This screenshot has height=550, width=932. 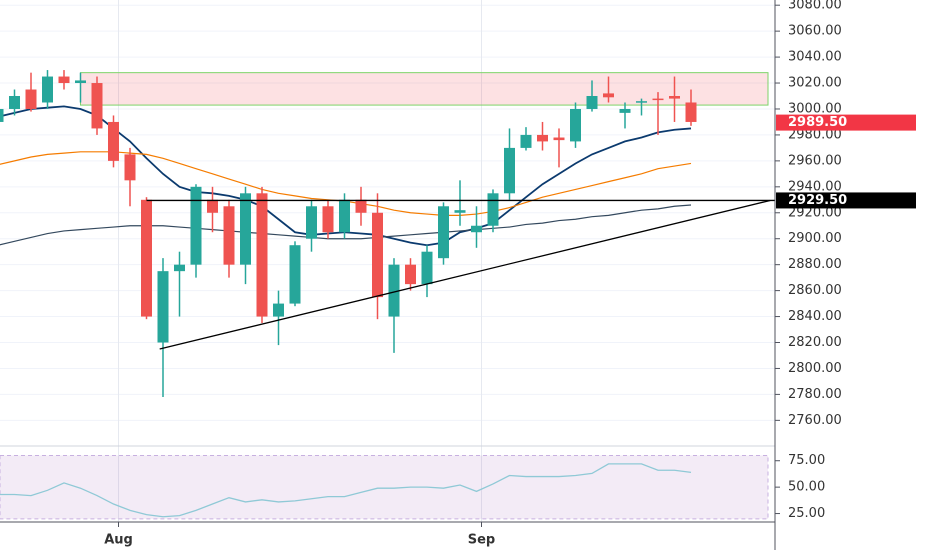 What do you see at coordinates (346, 490) in the screenshot?
I see `rsi-line` at bounding box center [346, 490].